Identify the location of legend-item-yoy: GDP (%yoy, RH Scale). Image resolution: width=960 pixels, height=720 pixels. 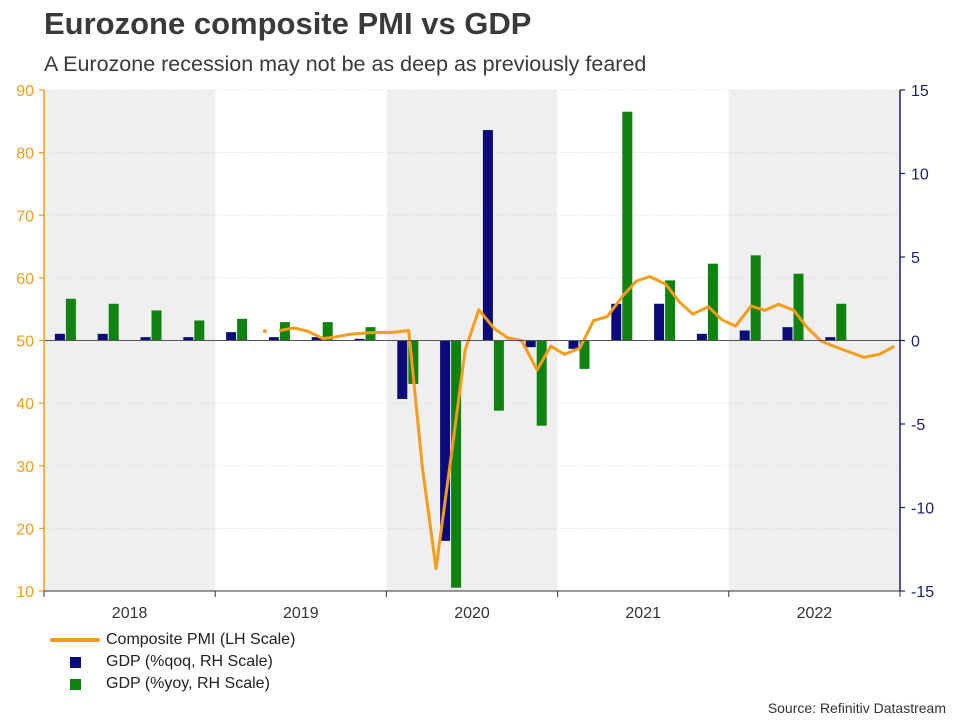
(172, 684).